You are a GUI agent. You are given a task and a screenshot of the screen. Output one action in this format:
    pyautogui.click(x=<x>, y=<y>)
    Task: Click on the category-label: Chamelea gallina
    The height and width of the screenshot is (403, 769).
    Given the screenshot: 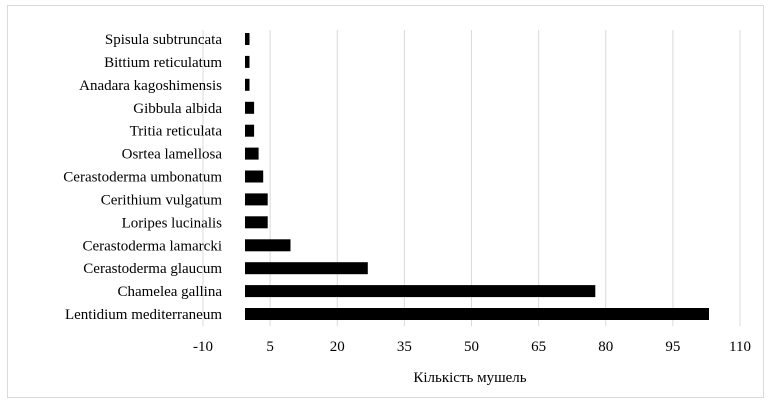 What is the action you would take?
    pyautogui.click(x=169, y=292)
    